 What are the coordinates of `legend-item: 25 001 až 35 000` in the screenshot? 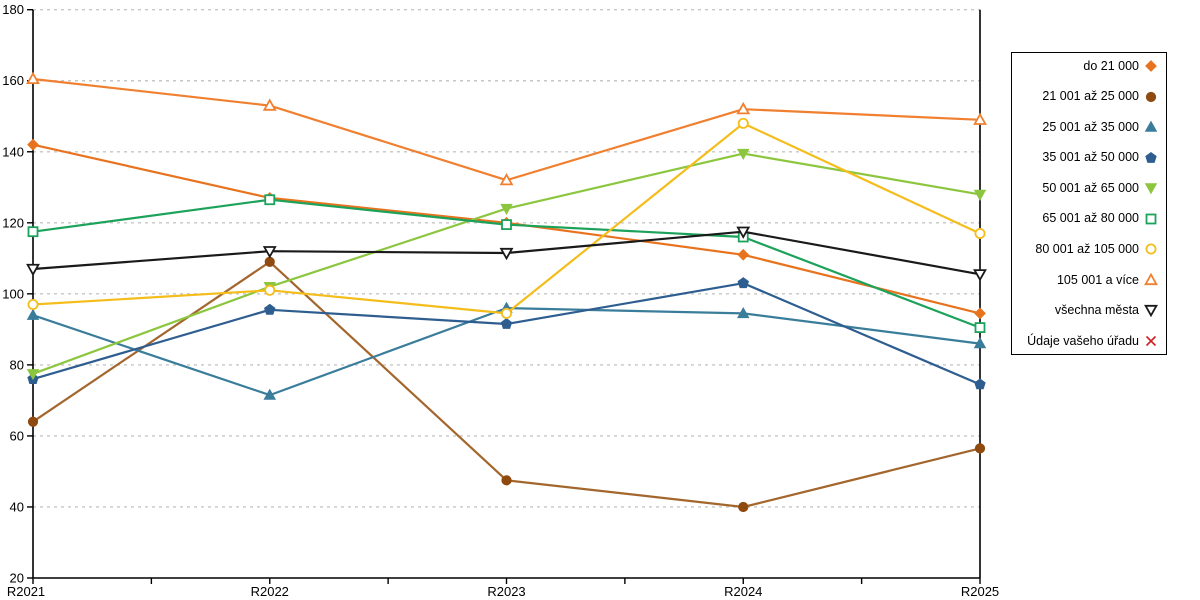 It's located at (1089, 127).